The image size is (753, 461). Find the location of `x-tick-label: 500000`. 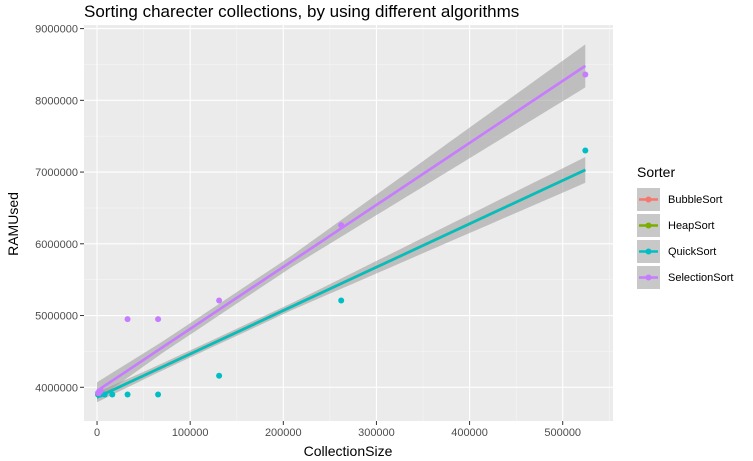

x-tick-label: 500000 is located at coordinates (562, 433).